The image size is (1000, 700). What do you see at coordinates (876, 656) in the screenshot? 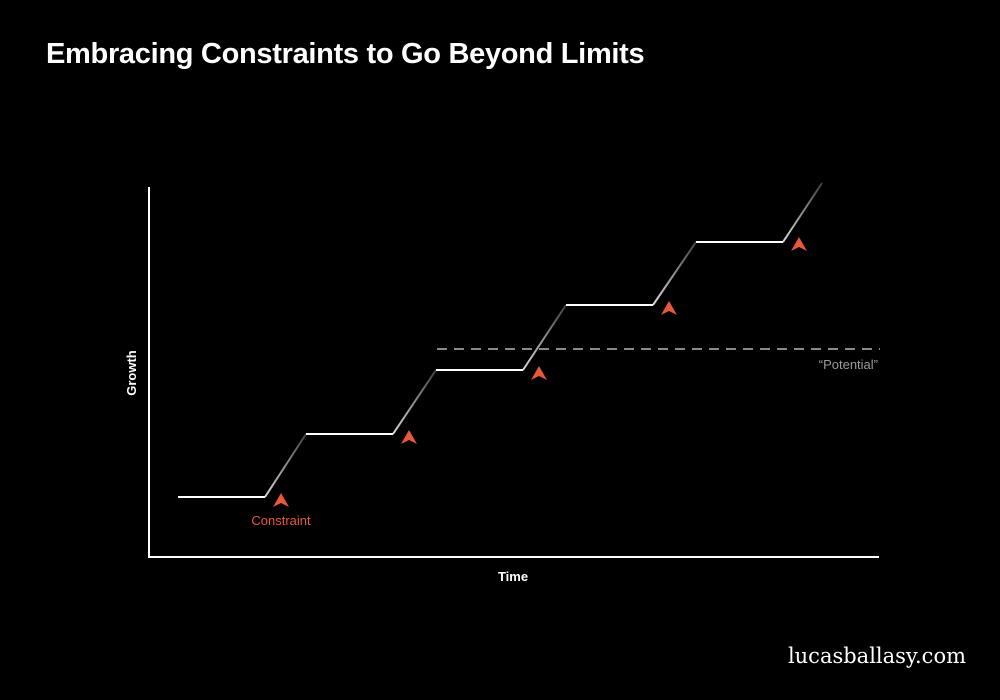
I see `site-watermark: lucasballasy.com` at bounding box center [876, 656].